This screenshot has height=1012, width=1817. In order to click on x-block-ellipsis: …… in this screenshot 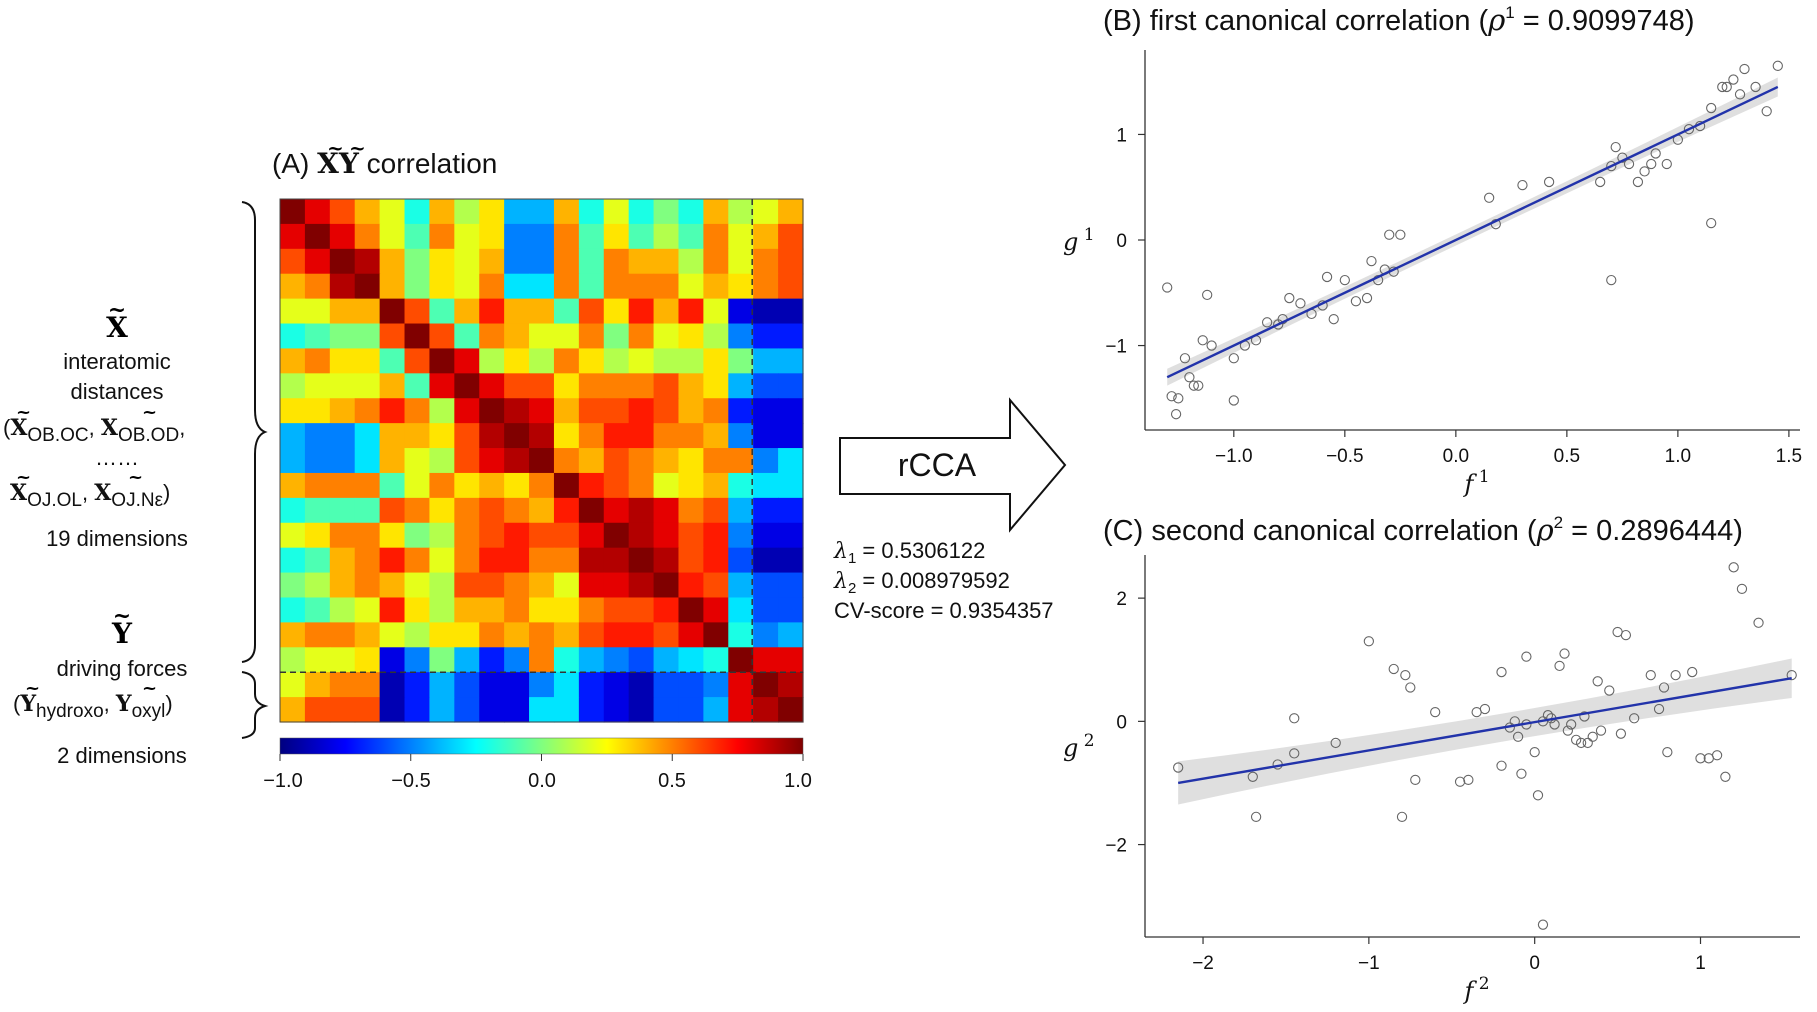, I will do `click(117, 457)`.